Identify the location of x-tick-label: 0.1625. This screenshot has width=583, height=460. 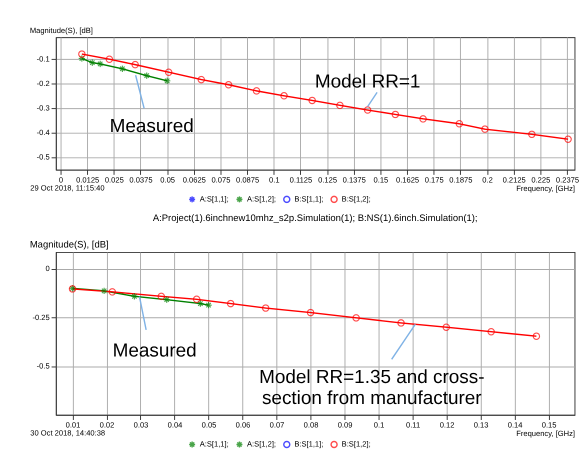
(408, 179).